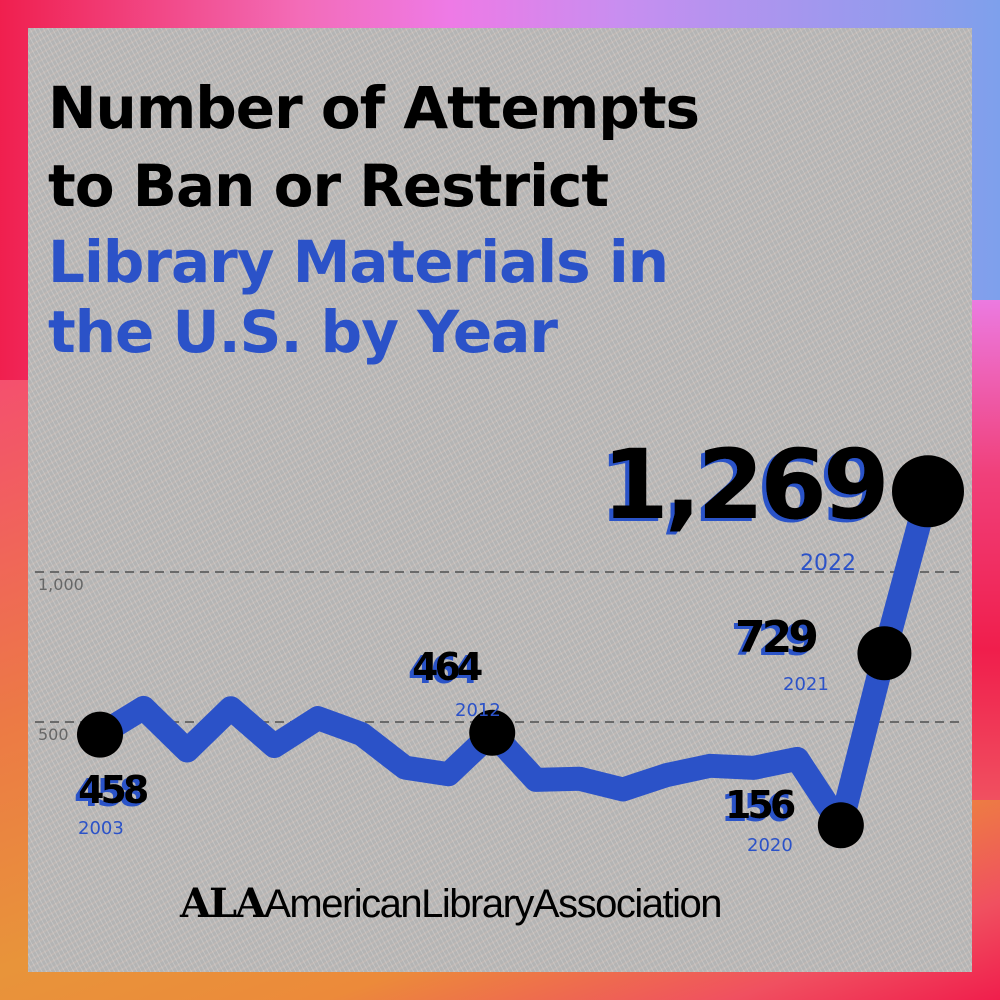 Image resolution: width=1000 pixels, height=1000 pixels. What do you see at coordinates (760, 805) in the screenshot?
I see `value-label-2020: 156` at bounding box center [760, 805].